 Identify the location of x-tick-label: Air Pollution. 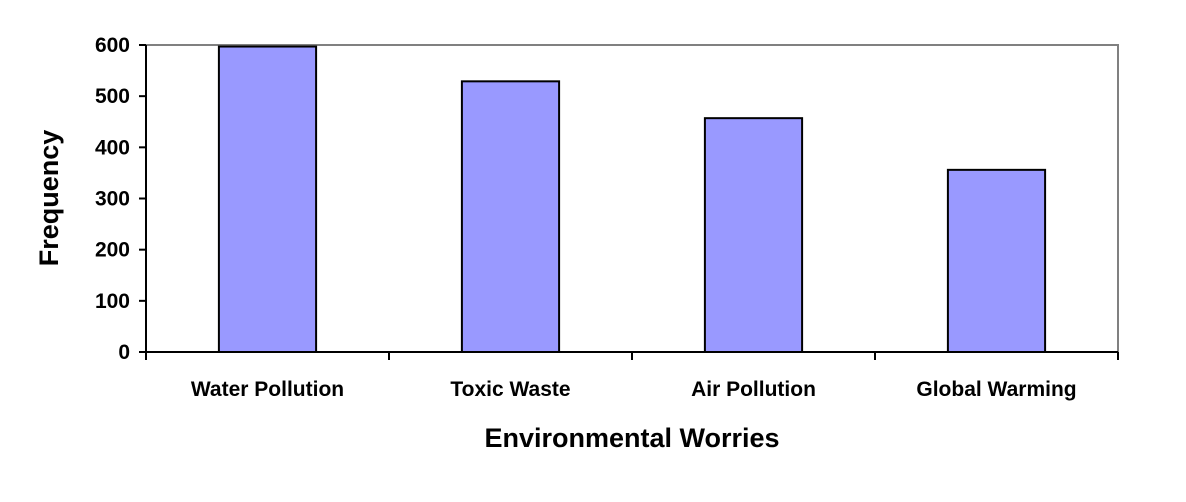
(753, 389).